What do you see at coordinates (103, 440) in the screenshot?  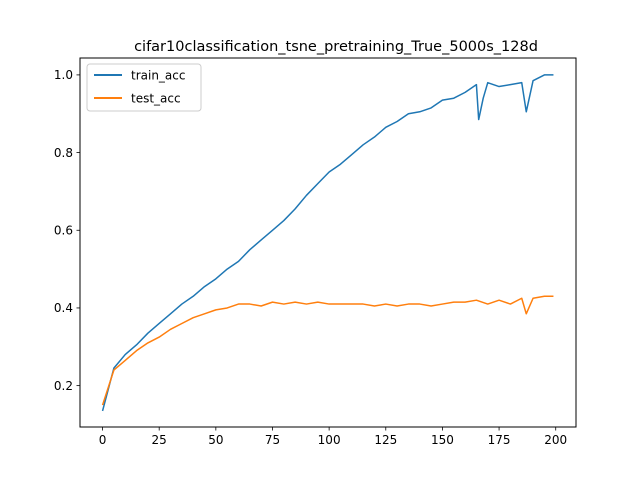 I see `x-tick-label: 0` at bounding box center [103, 440].